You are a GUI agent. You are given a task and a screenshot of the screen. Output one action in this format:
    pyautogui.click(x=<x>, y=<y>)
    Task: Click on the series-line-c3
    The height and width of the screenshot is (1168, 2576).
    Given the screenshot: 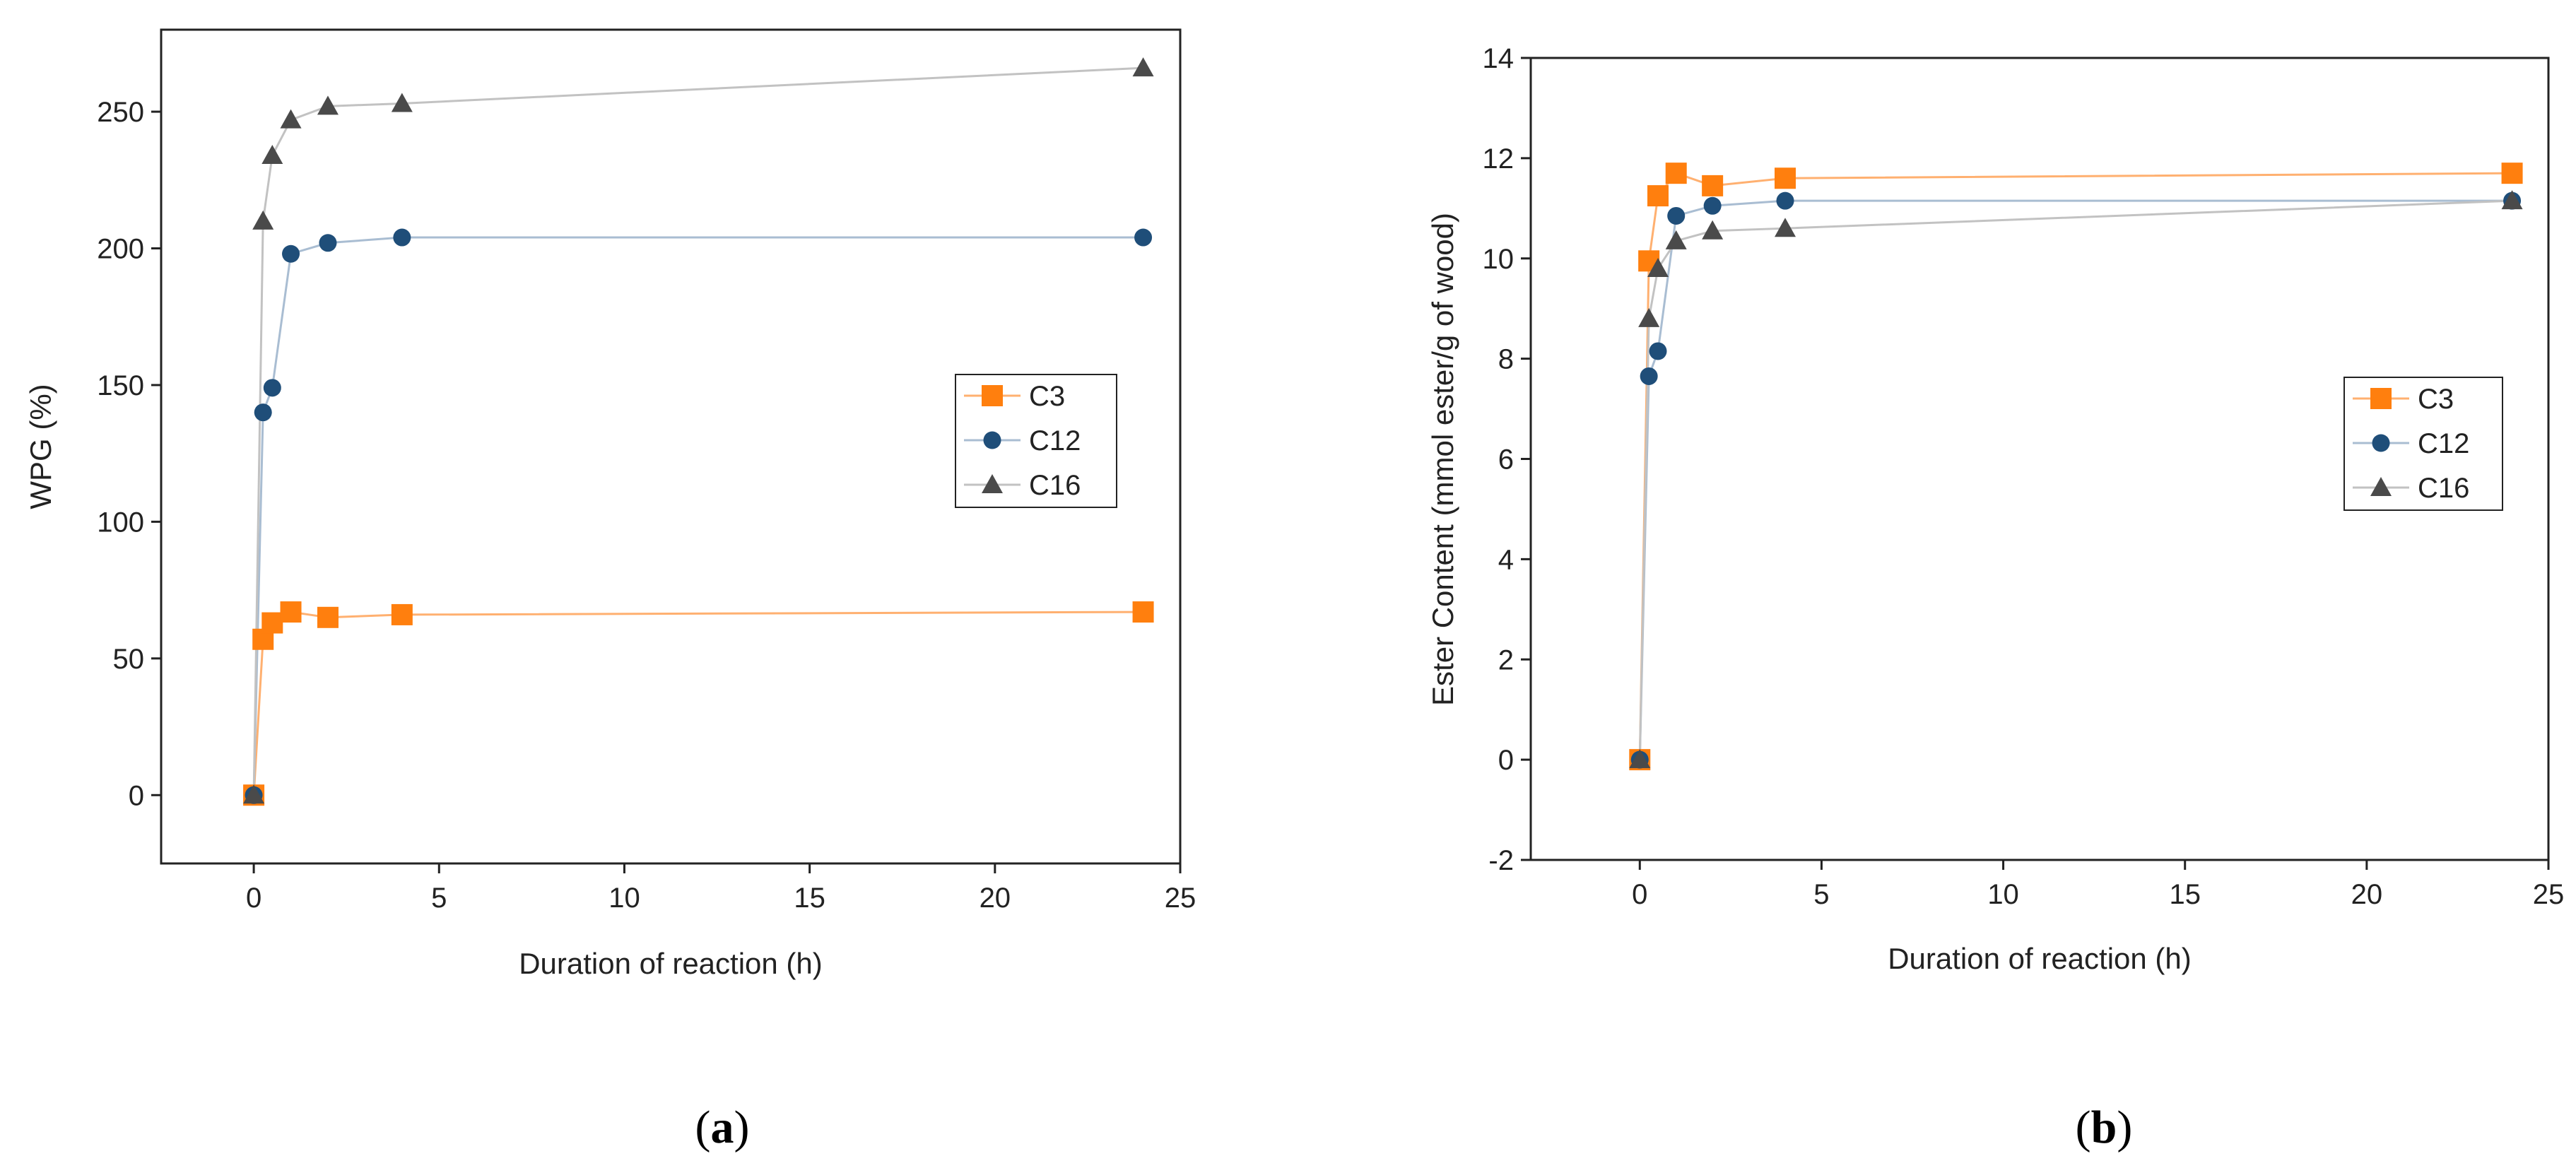 What is the action you would take?
    pyautogui.click(x=697, y=703)
    